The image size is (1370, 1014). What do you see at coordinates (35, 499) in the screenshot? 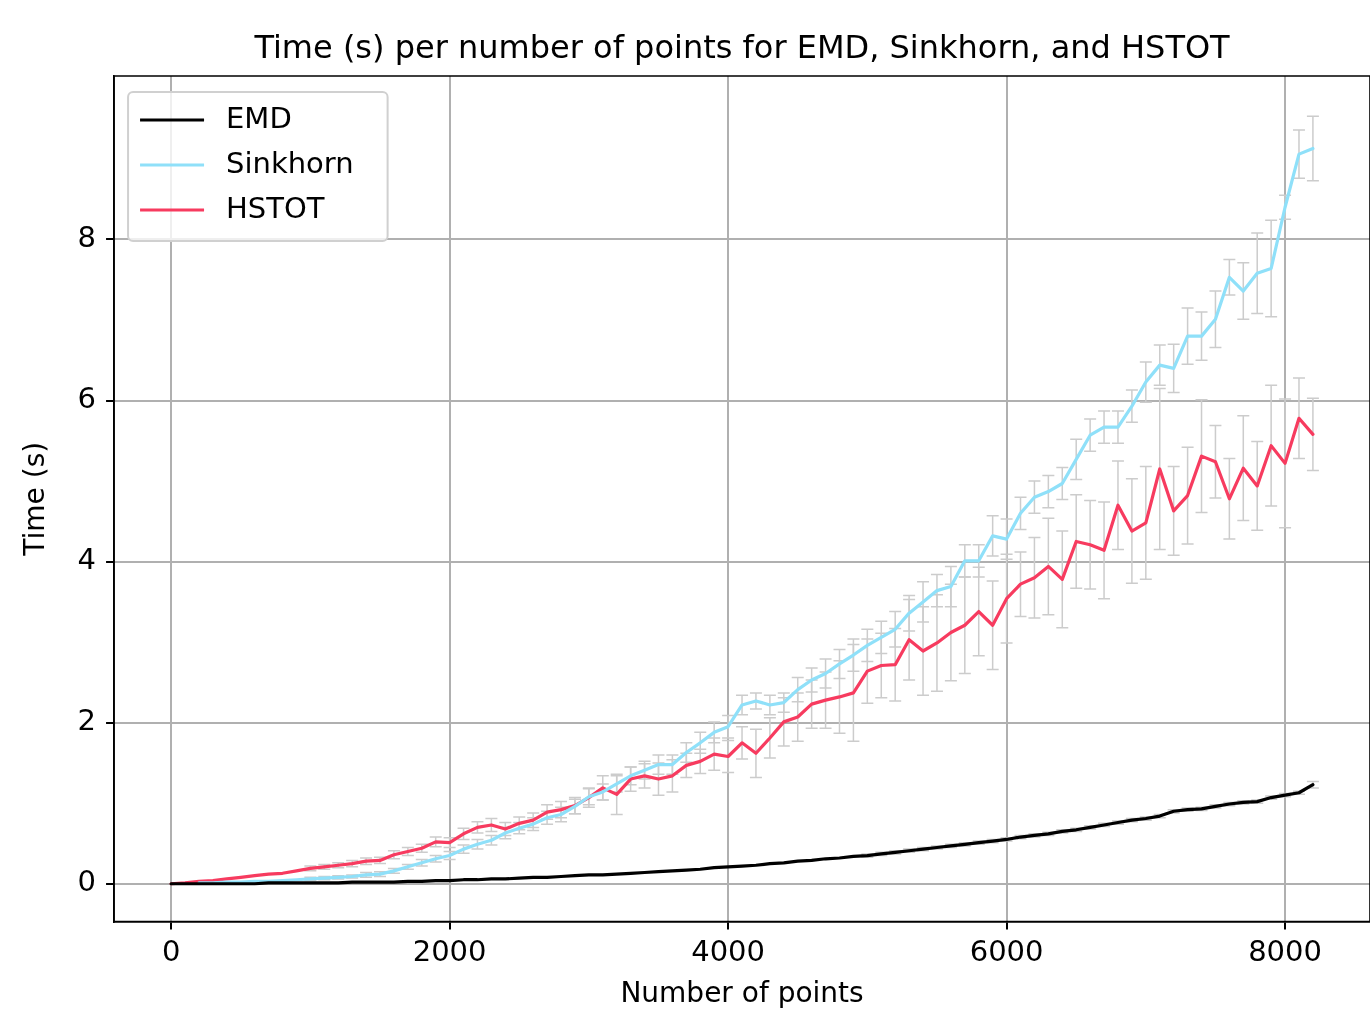
I see `y-axis-title: Time (s)` at bounding box center [35, 499].